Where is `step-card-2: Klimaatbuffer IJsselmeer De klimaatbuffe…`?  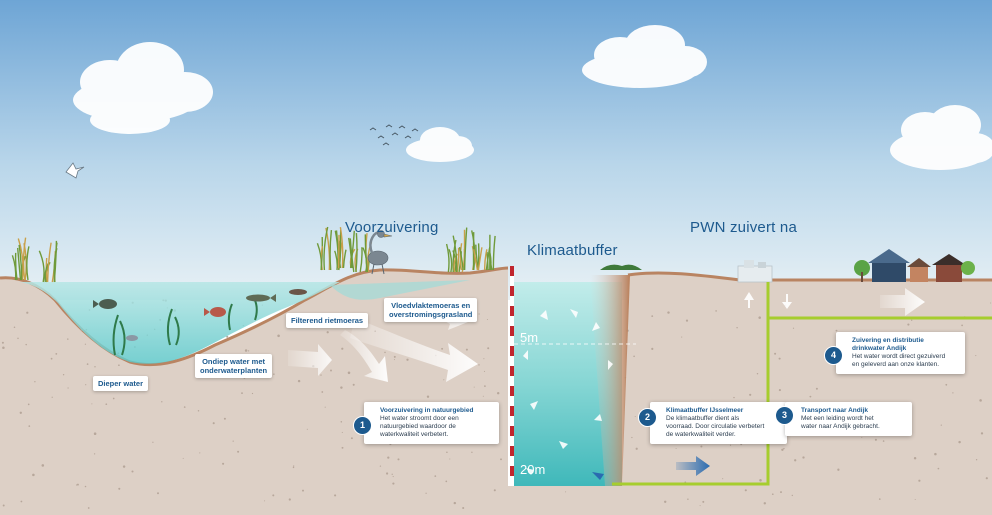
step-card-2: Klimaatbuffer IJsselmeer De klimaatbuffe… is located at coordinates (718, 423).